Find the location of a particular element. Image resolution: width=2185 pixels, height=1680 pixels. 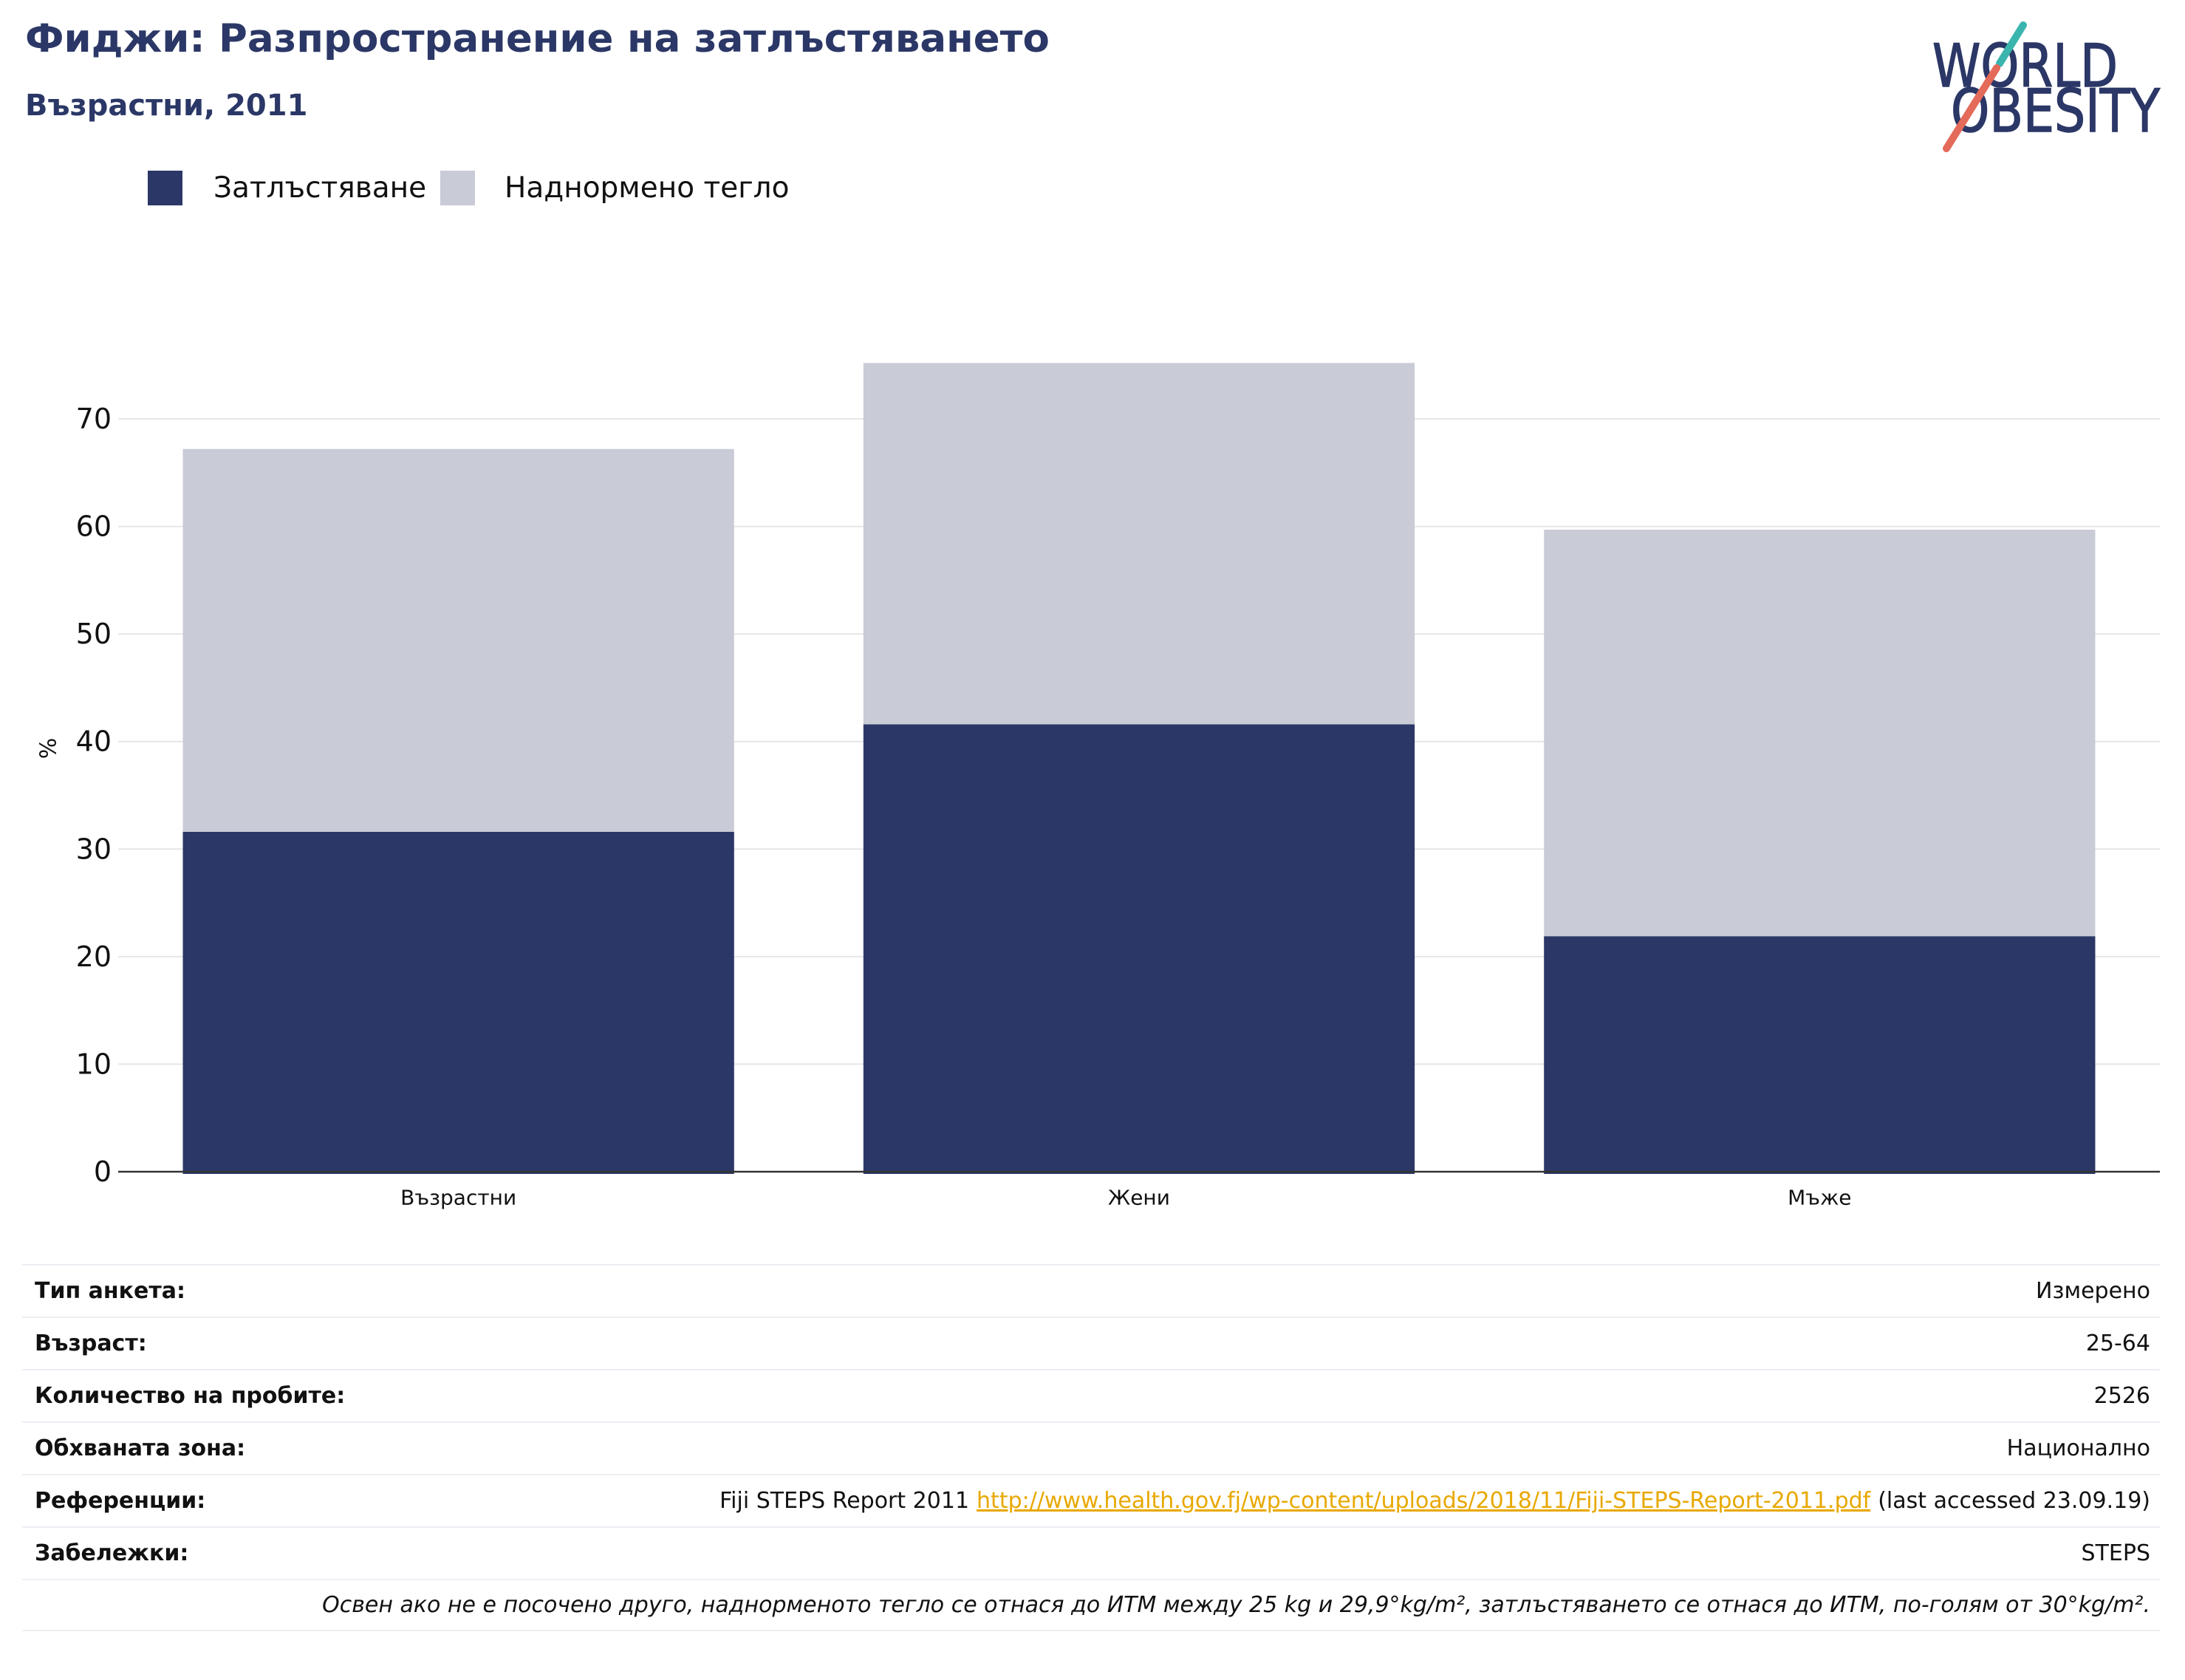

legend-swatch-obesity is located at coordinates (165, 188).